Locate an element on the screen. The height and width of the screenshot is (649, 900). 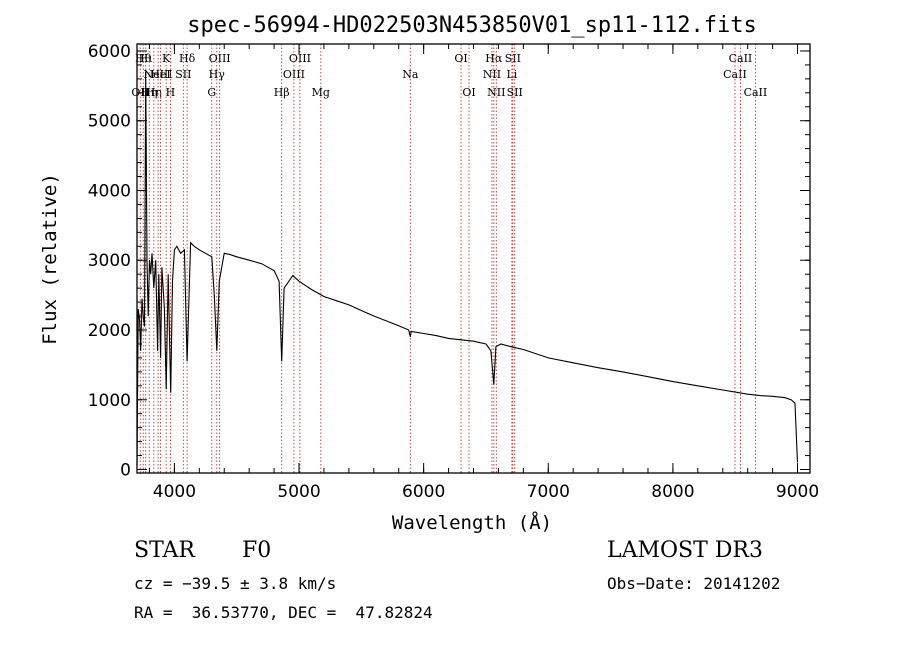
x-tick-label: 7000 is located at coordinates (548, 492).